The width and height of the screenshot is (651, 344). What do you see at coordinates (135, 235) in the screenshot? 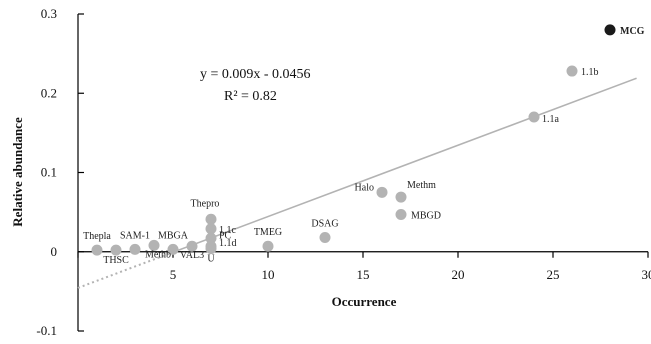
I see `point-label: SAM-1` at bounding box center [135, 235].